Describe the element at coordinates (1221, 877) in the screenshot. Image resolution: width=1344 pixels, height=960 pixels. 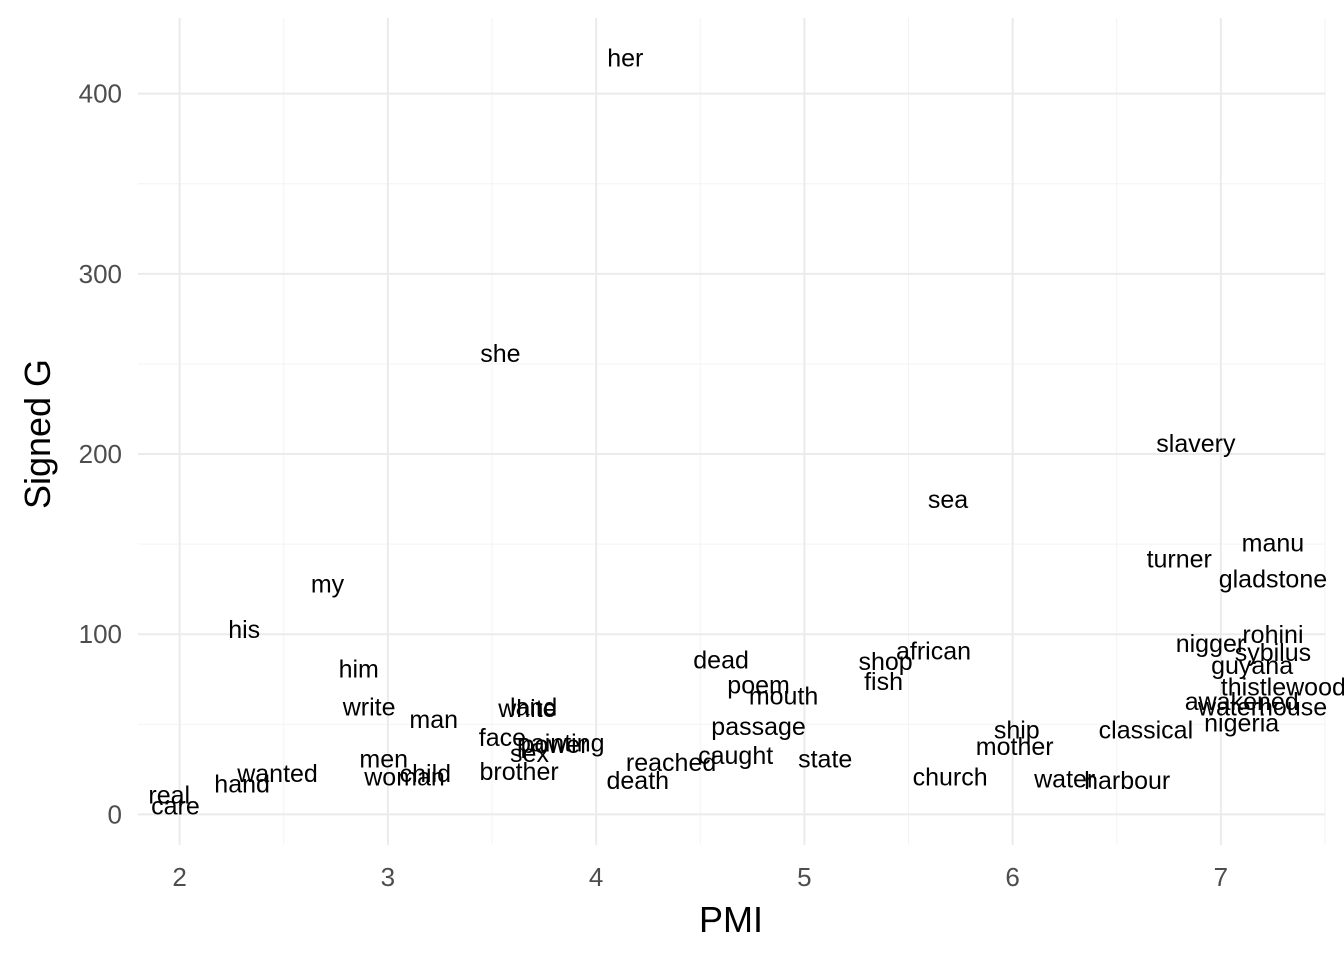
I see `x-tick-label: 7` at that location.